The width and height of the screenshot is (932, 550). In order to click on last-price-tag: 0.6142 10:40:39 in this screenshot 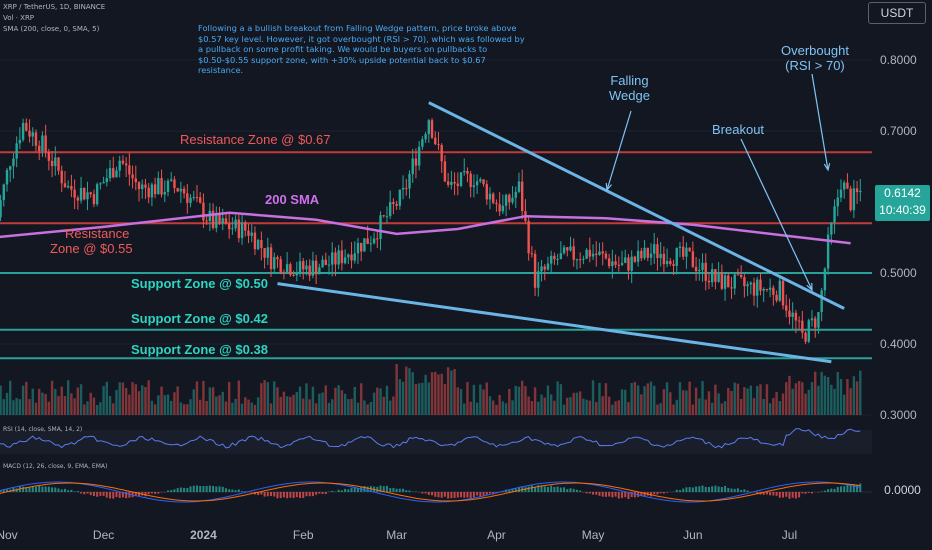, I will do `click(902, 203)`.